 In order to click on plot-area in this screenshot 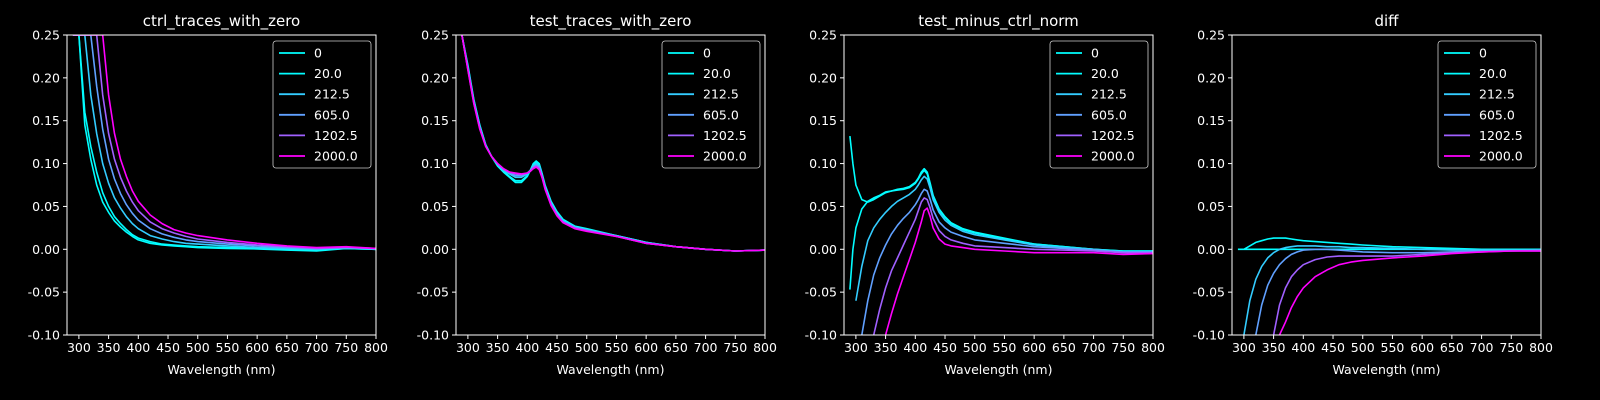, I will do `click(613, 143)`.